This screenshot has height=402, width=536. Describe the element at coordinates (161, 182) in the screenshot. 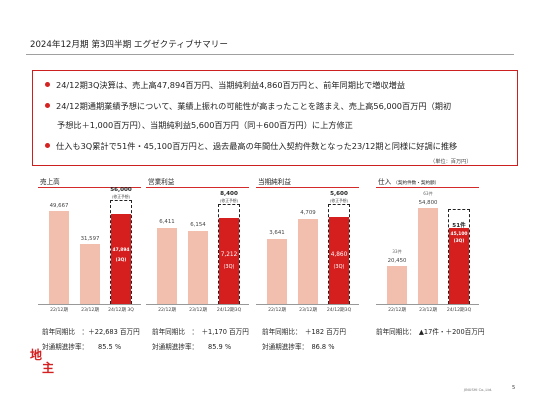

I see `op-income-panel-title: 営業利益` at that location.